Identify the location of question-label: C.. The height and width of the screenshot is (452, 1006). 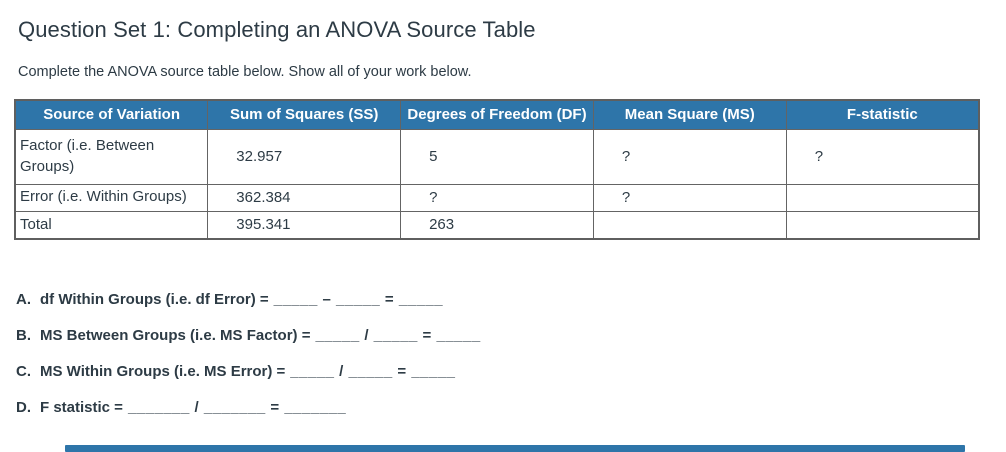
(23, 371).